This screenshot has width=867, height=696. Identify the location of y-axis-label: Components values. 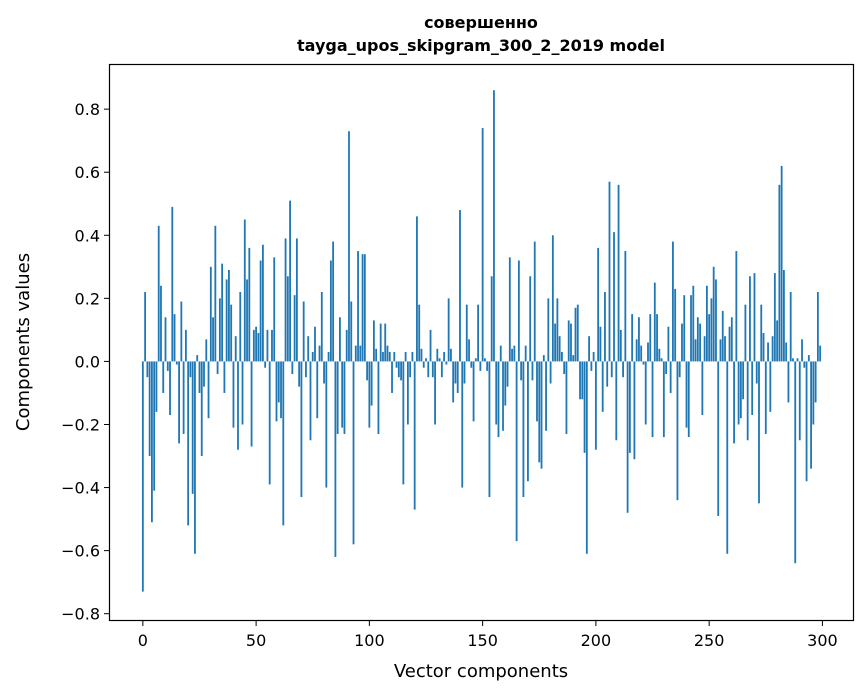
(23, 342).